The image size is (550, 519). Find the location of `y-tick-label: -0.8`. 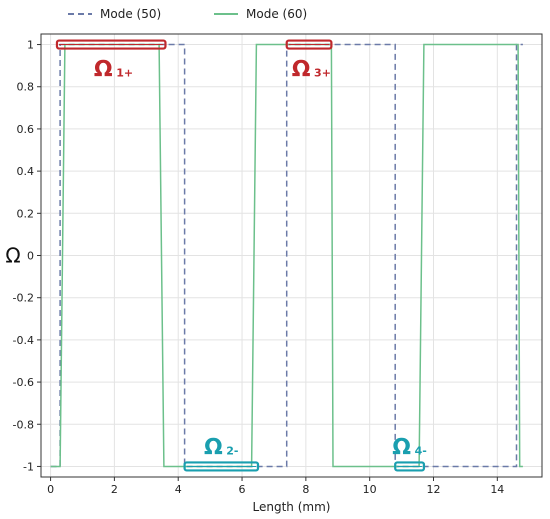

y-tick-label: -0.8 is located at coordinates (23, 424).